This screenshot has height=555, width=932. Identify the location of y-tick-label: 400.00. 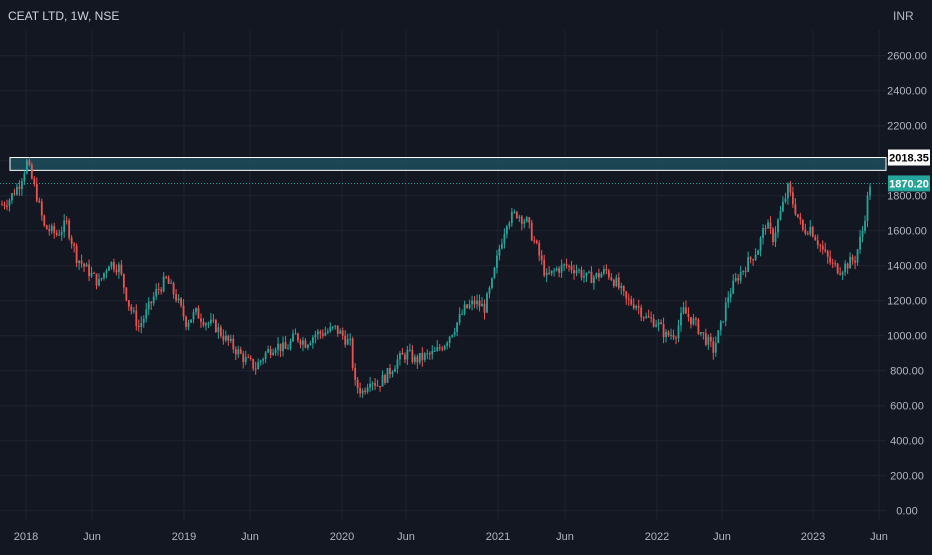
(907, 442).